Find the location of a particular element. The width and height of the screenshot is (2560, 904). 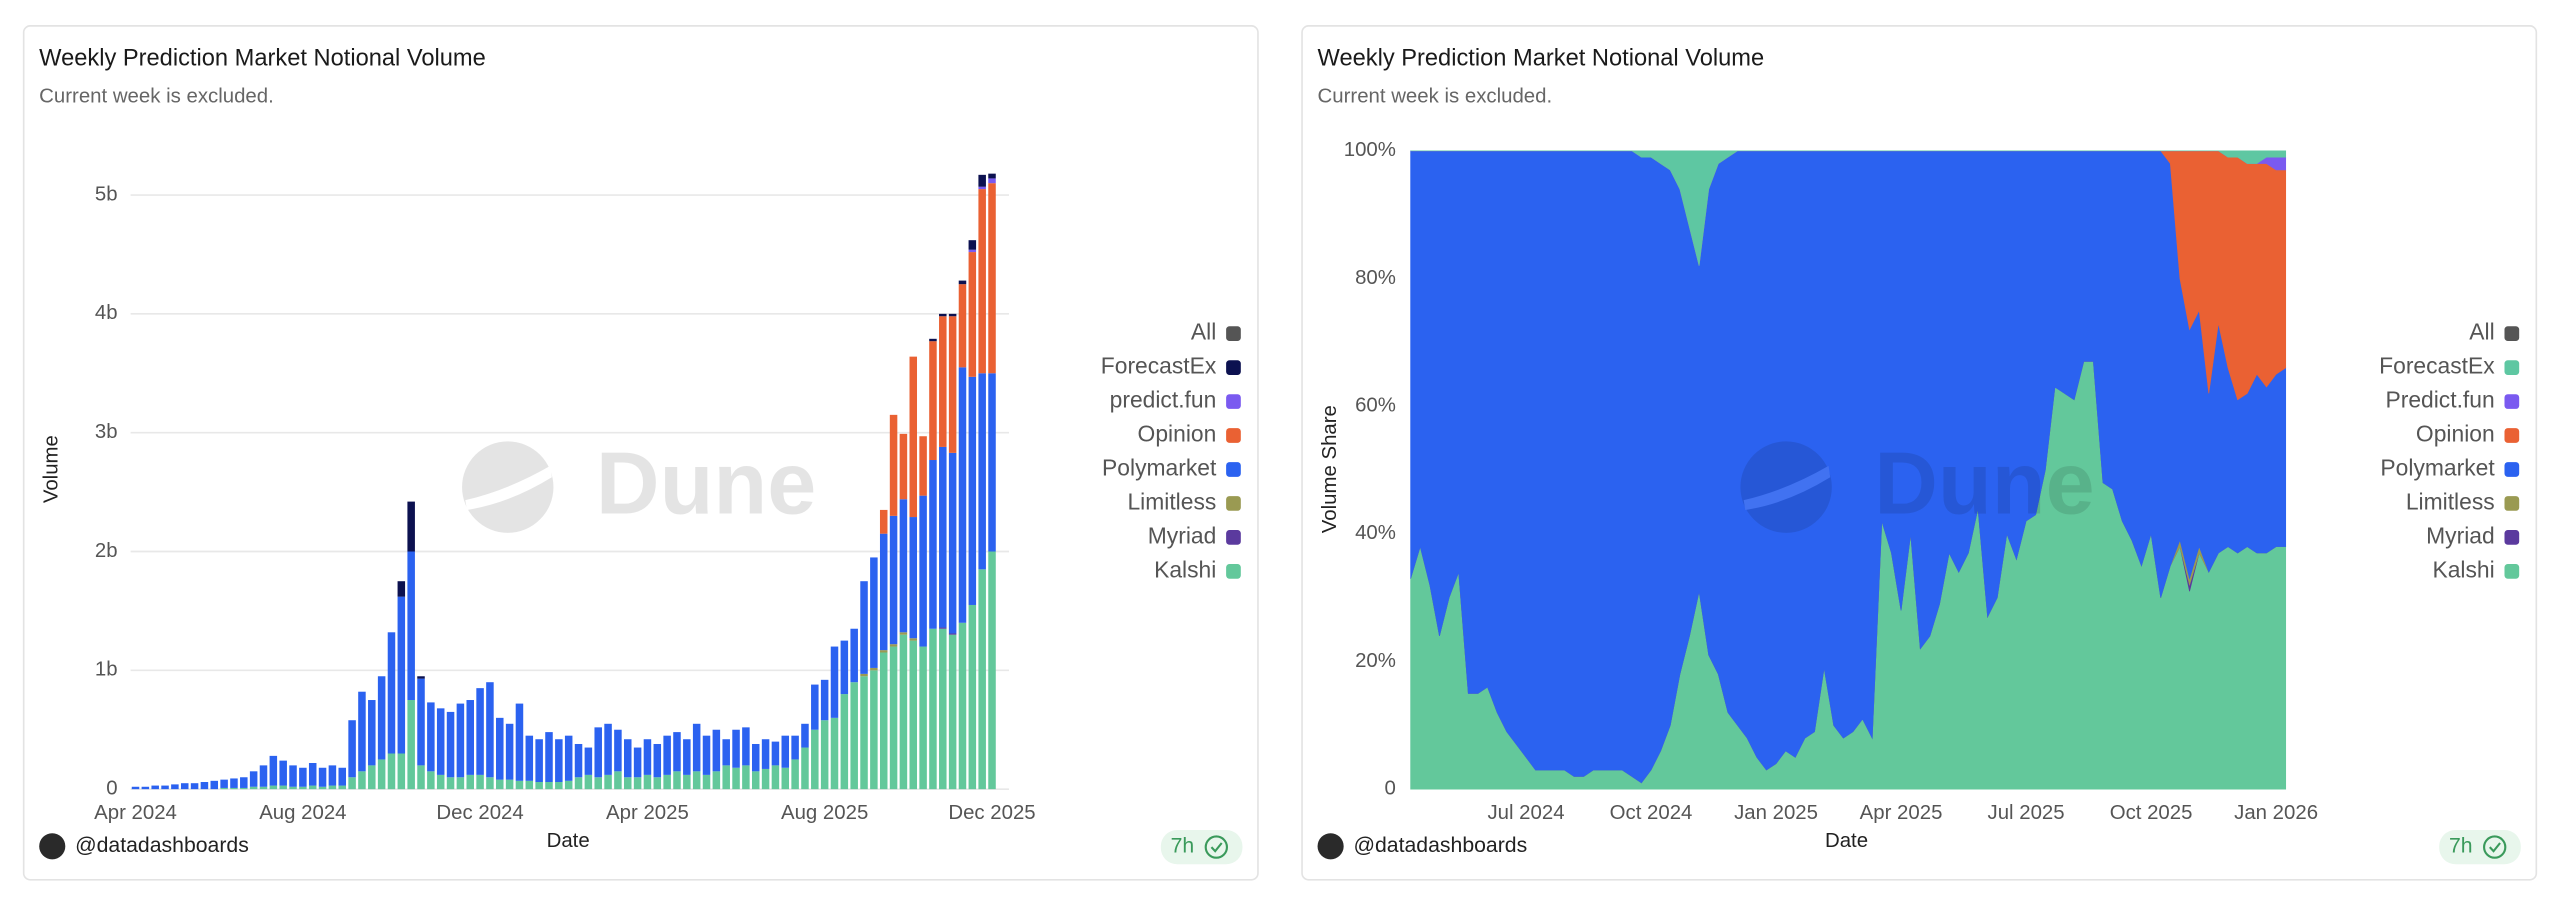

x-tick-label: Dec 2024 is located at coordinates (479, 813).